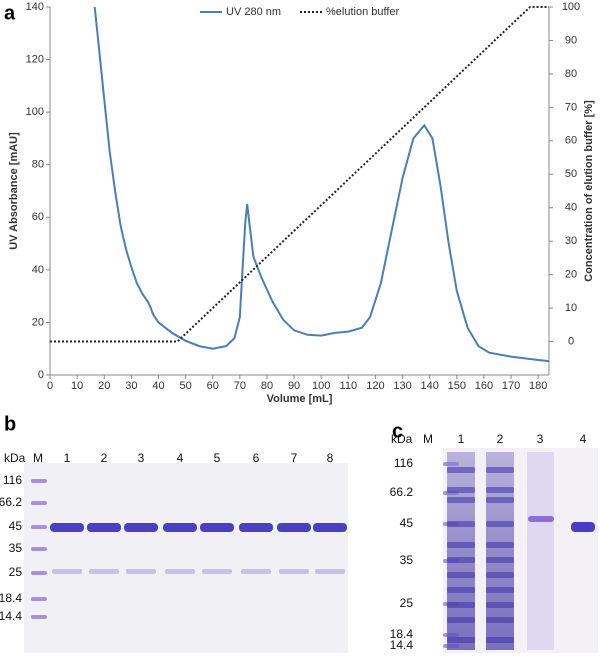 This screenshot has width=600, height=662. I want to click on x-tick-label: 120, so click(375, 386).